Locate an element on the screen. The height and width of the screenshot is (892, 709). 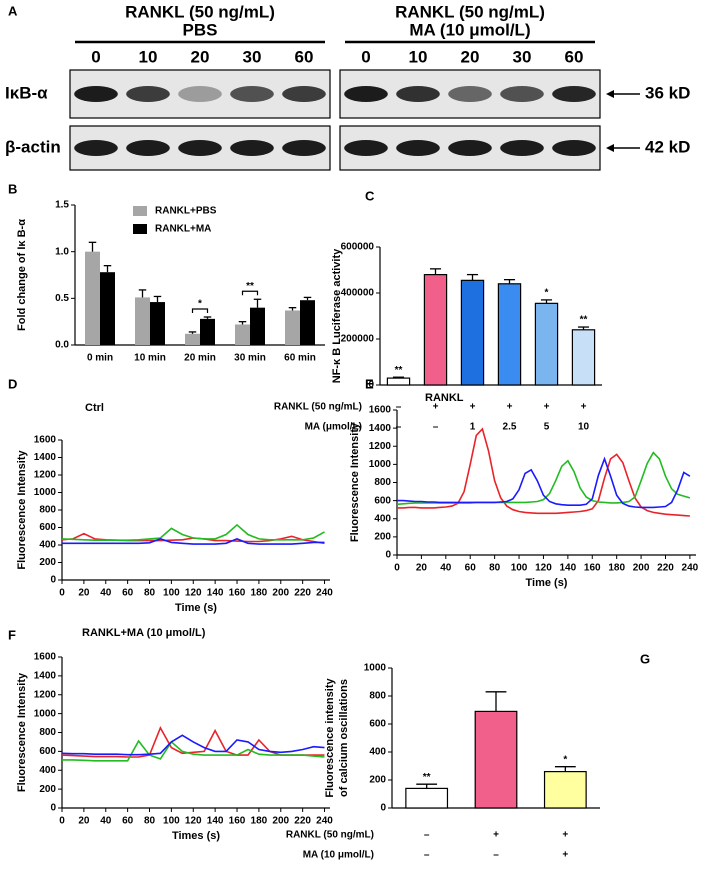
panel-letter: F is located at coordinates (12, 634).